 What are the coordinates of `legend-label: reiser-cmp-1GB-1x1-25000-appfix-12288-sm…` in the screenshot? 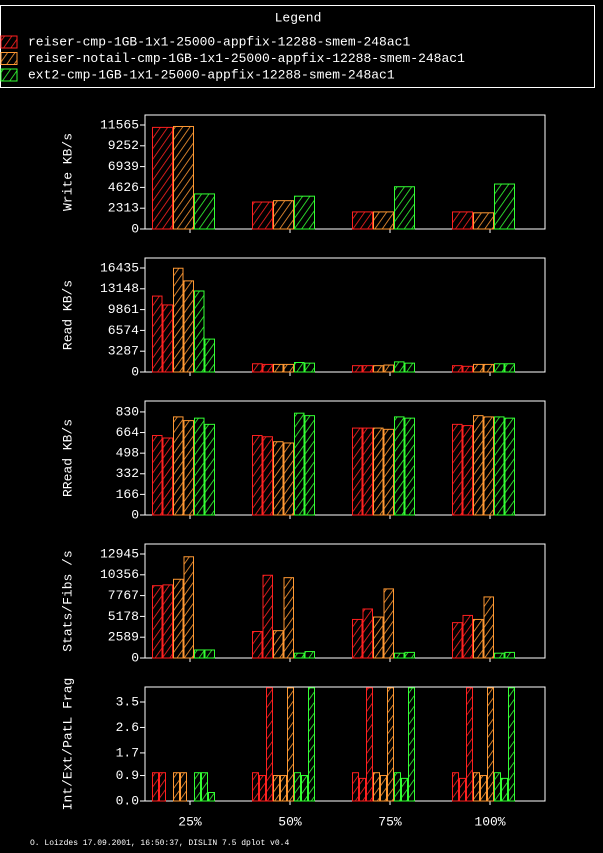 It's located at (219, 41).